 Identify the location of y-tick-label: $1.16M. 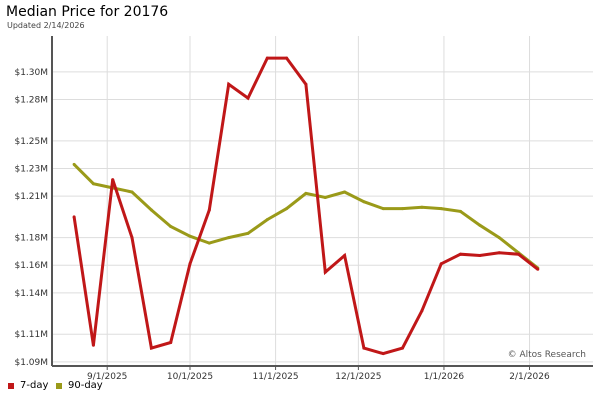
(31, 266).